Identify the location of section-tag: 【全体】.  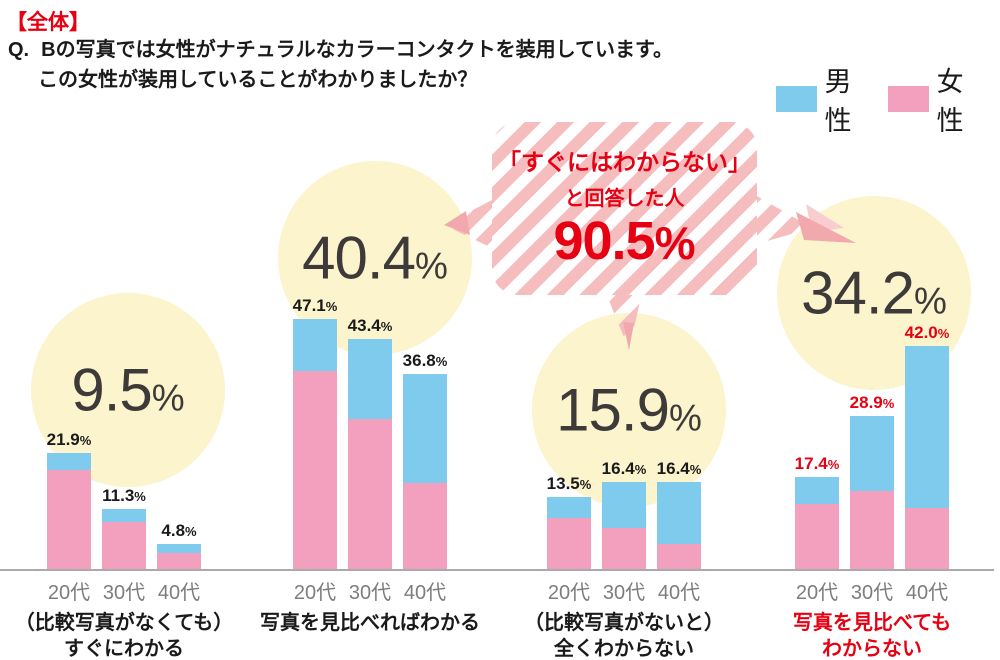
(48, 22).